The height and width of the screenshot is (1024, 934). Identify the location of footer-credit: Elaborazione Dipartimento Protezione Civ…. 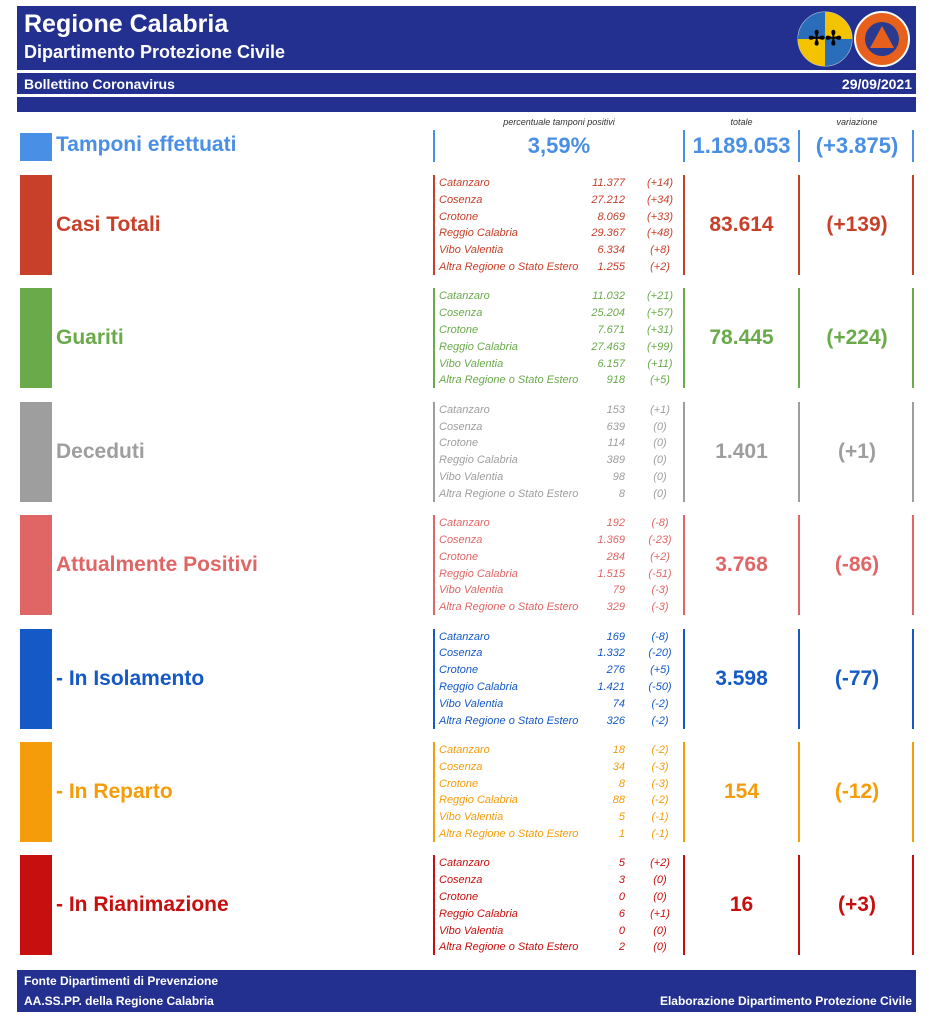
(785, 1001).